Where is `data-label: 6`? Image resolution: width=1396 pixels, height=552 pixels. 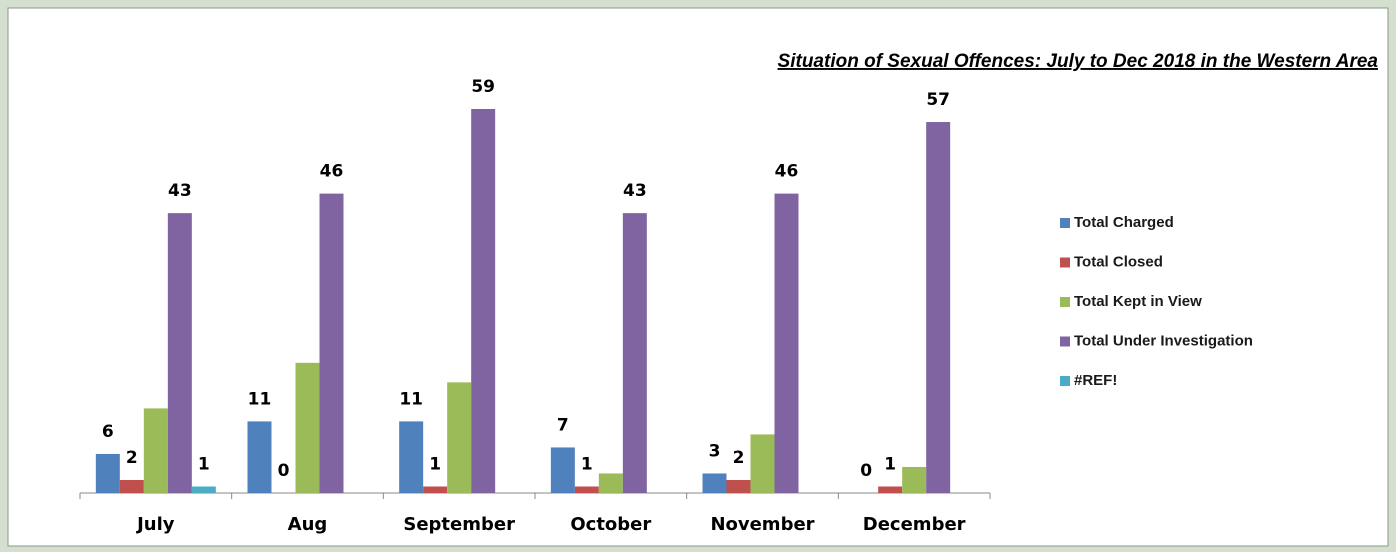 data-label: 6 is located at coordinates (108, 432).